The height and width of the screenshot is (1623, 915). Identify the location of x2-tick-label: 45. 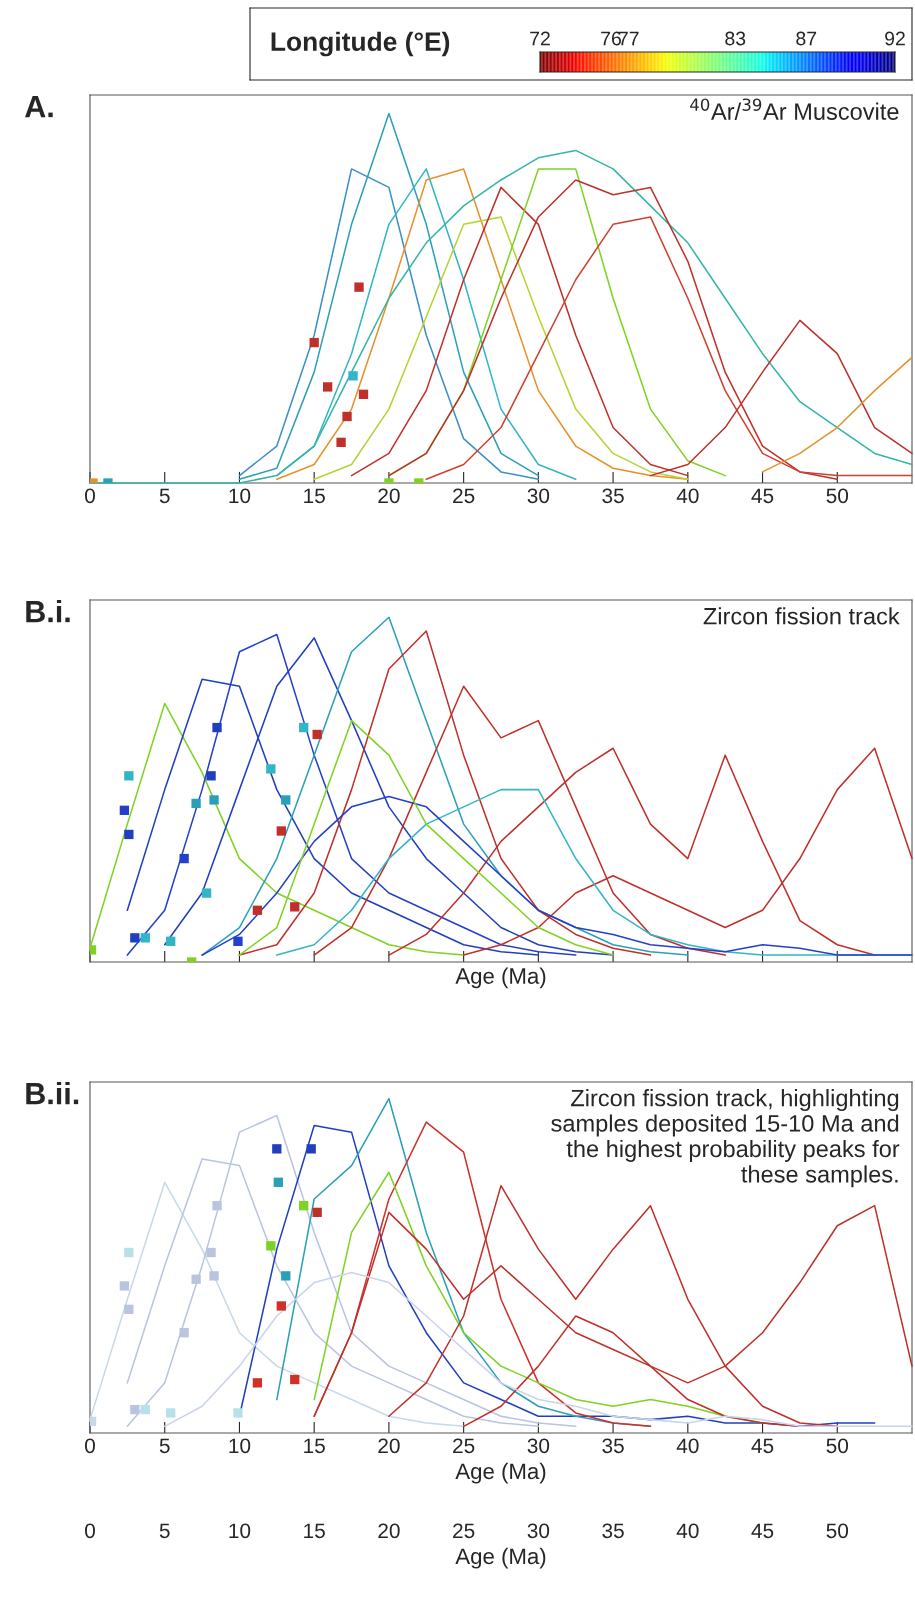
(762, 1531).